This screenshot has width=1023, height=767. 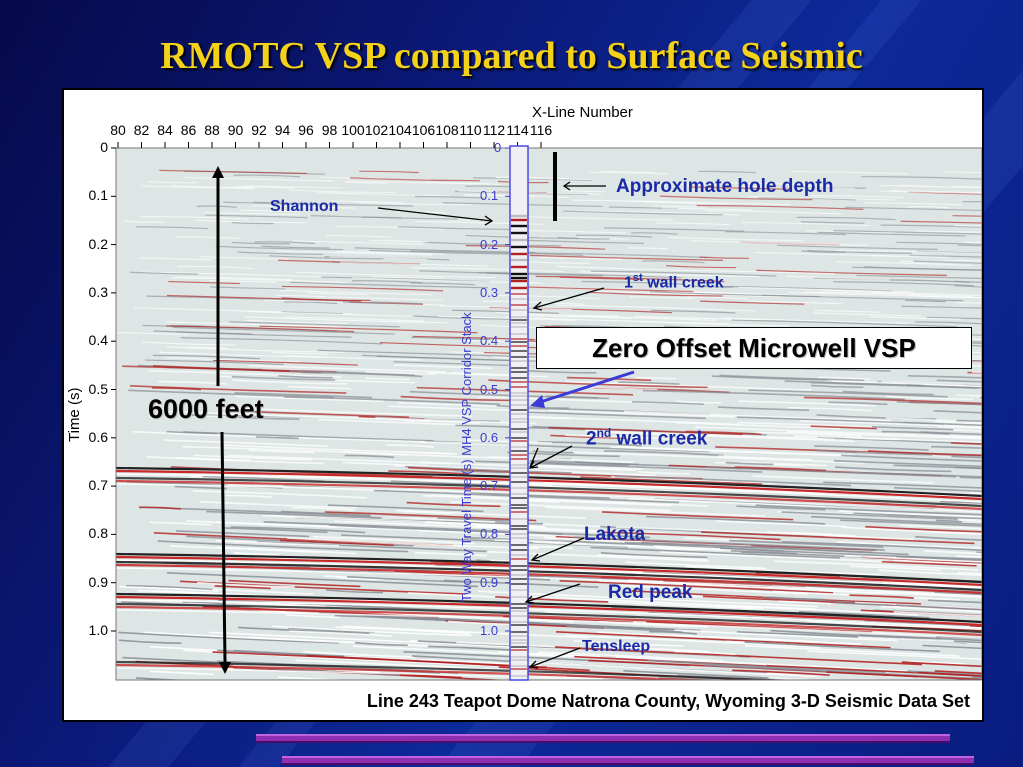 I want to click on tensleep-arrow, so click(x=555, y=657).